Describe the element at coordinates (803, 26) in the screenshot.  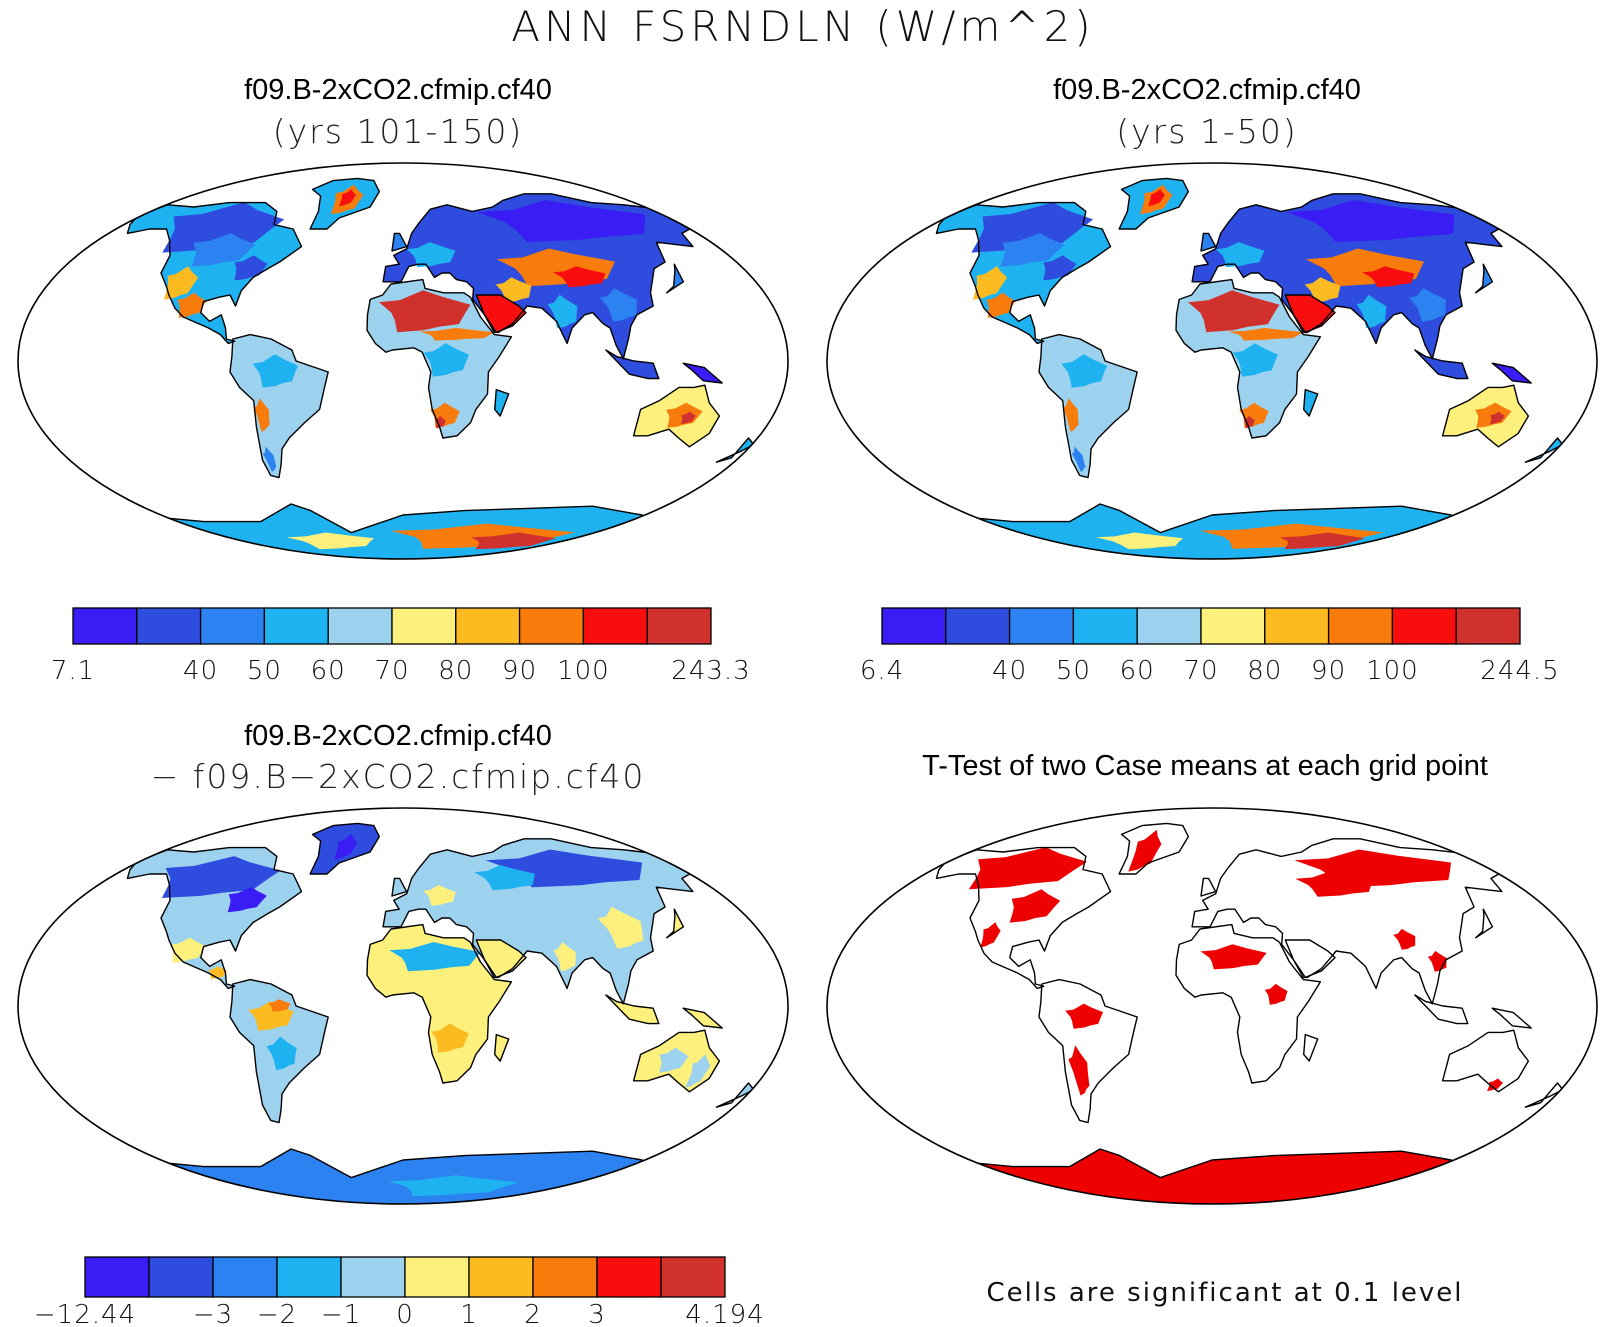
I see `page-title: ANN FSRNDLN (W/m^2)` at that location.